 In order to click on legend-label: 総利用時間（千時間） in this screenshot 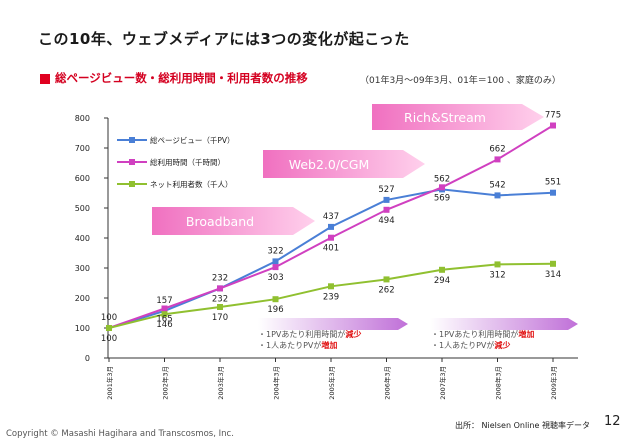, I will do `click(187, 162)`.